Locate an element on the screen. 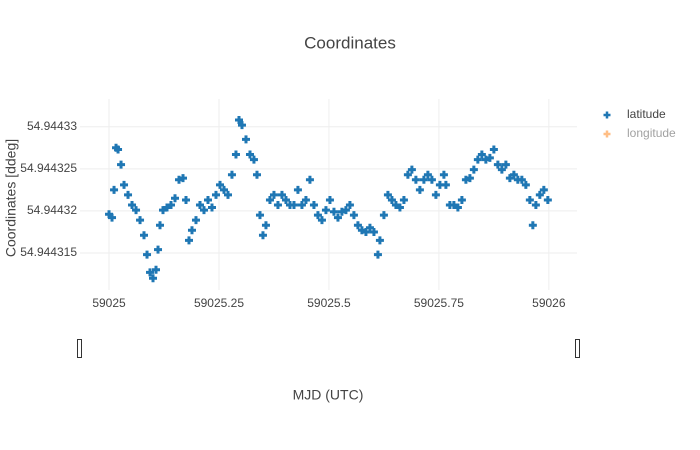  x-tick-label: 59025.5 is located at coordinates (329, 303).